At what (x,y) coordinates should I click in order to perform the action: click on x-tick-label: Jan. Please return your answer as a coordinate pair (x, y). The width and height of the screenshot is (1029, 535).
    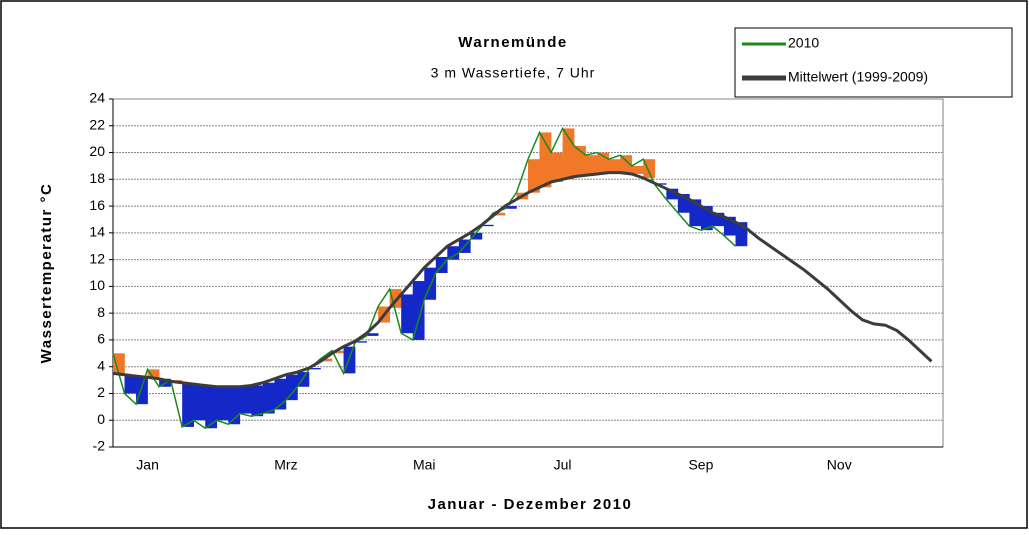
    Looking at the image, I should click on (147, 465).